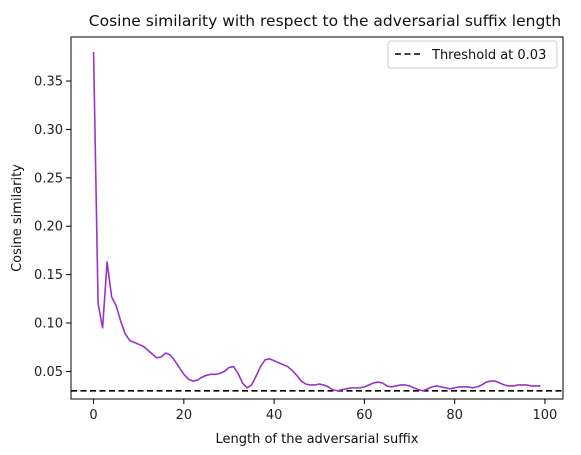  I want to click on x-tick-label: 0, so click(93, 415).